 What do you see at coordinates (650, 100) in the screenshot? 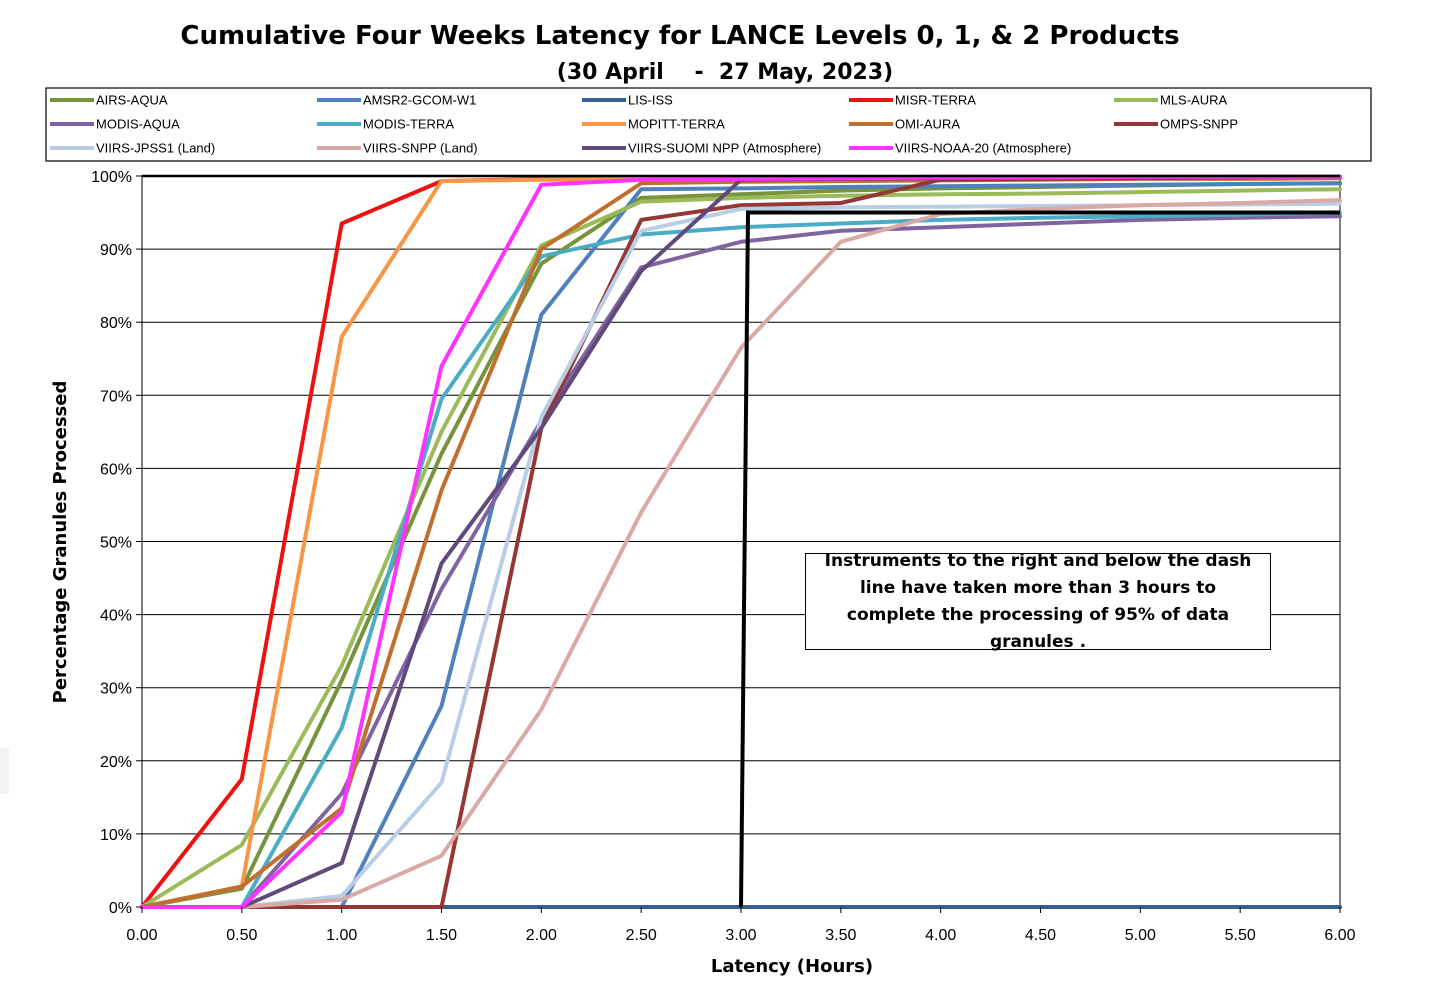
I see `legend-label: LIS-ISS` at bounding box center [650, 100].